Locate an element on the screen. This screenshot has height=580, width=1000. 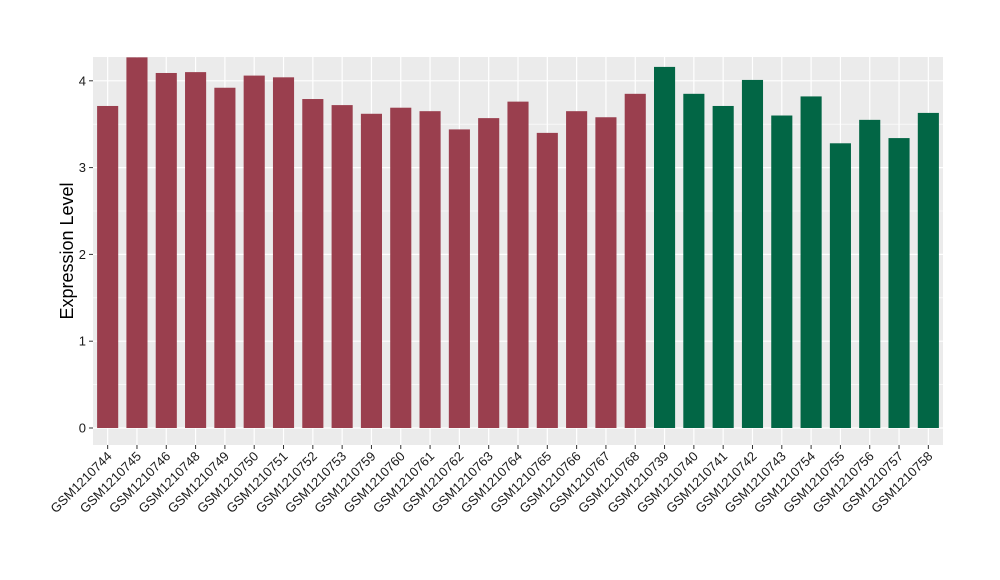
bar-GSM1210764 is located at coordinates (518, 264).